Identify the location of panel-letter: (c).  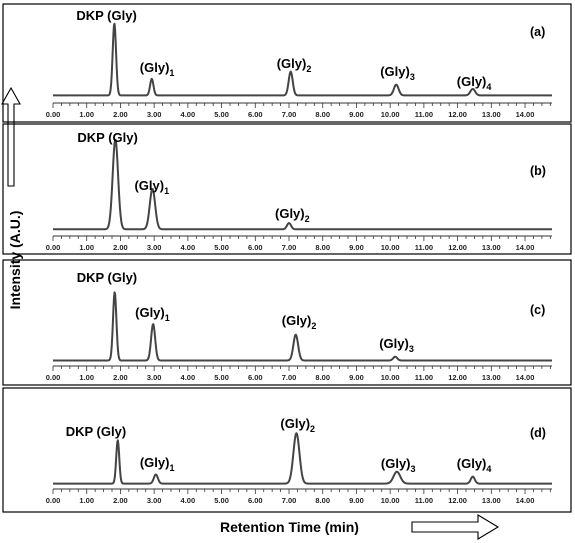
(537, 310).